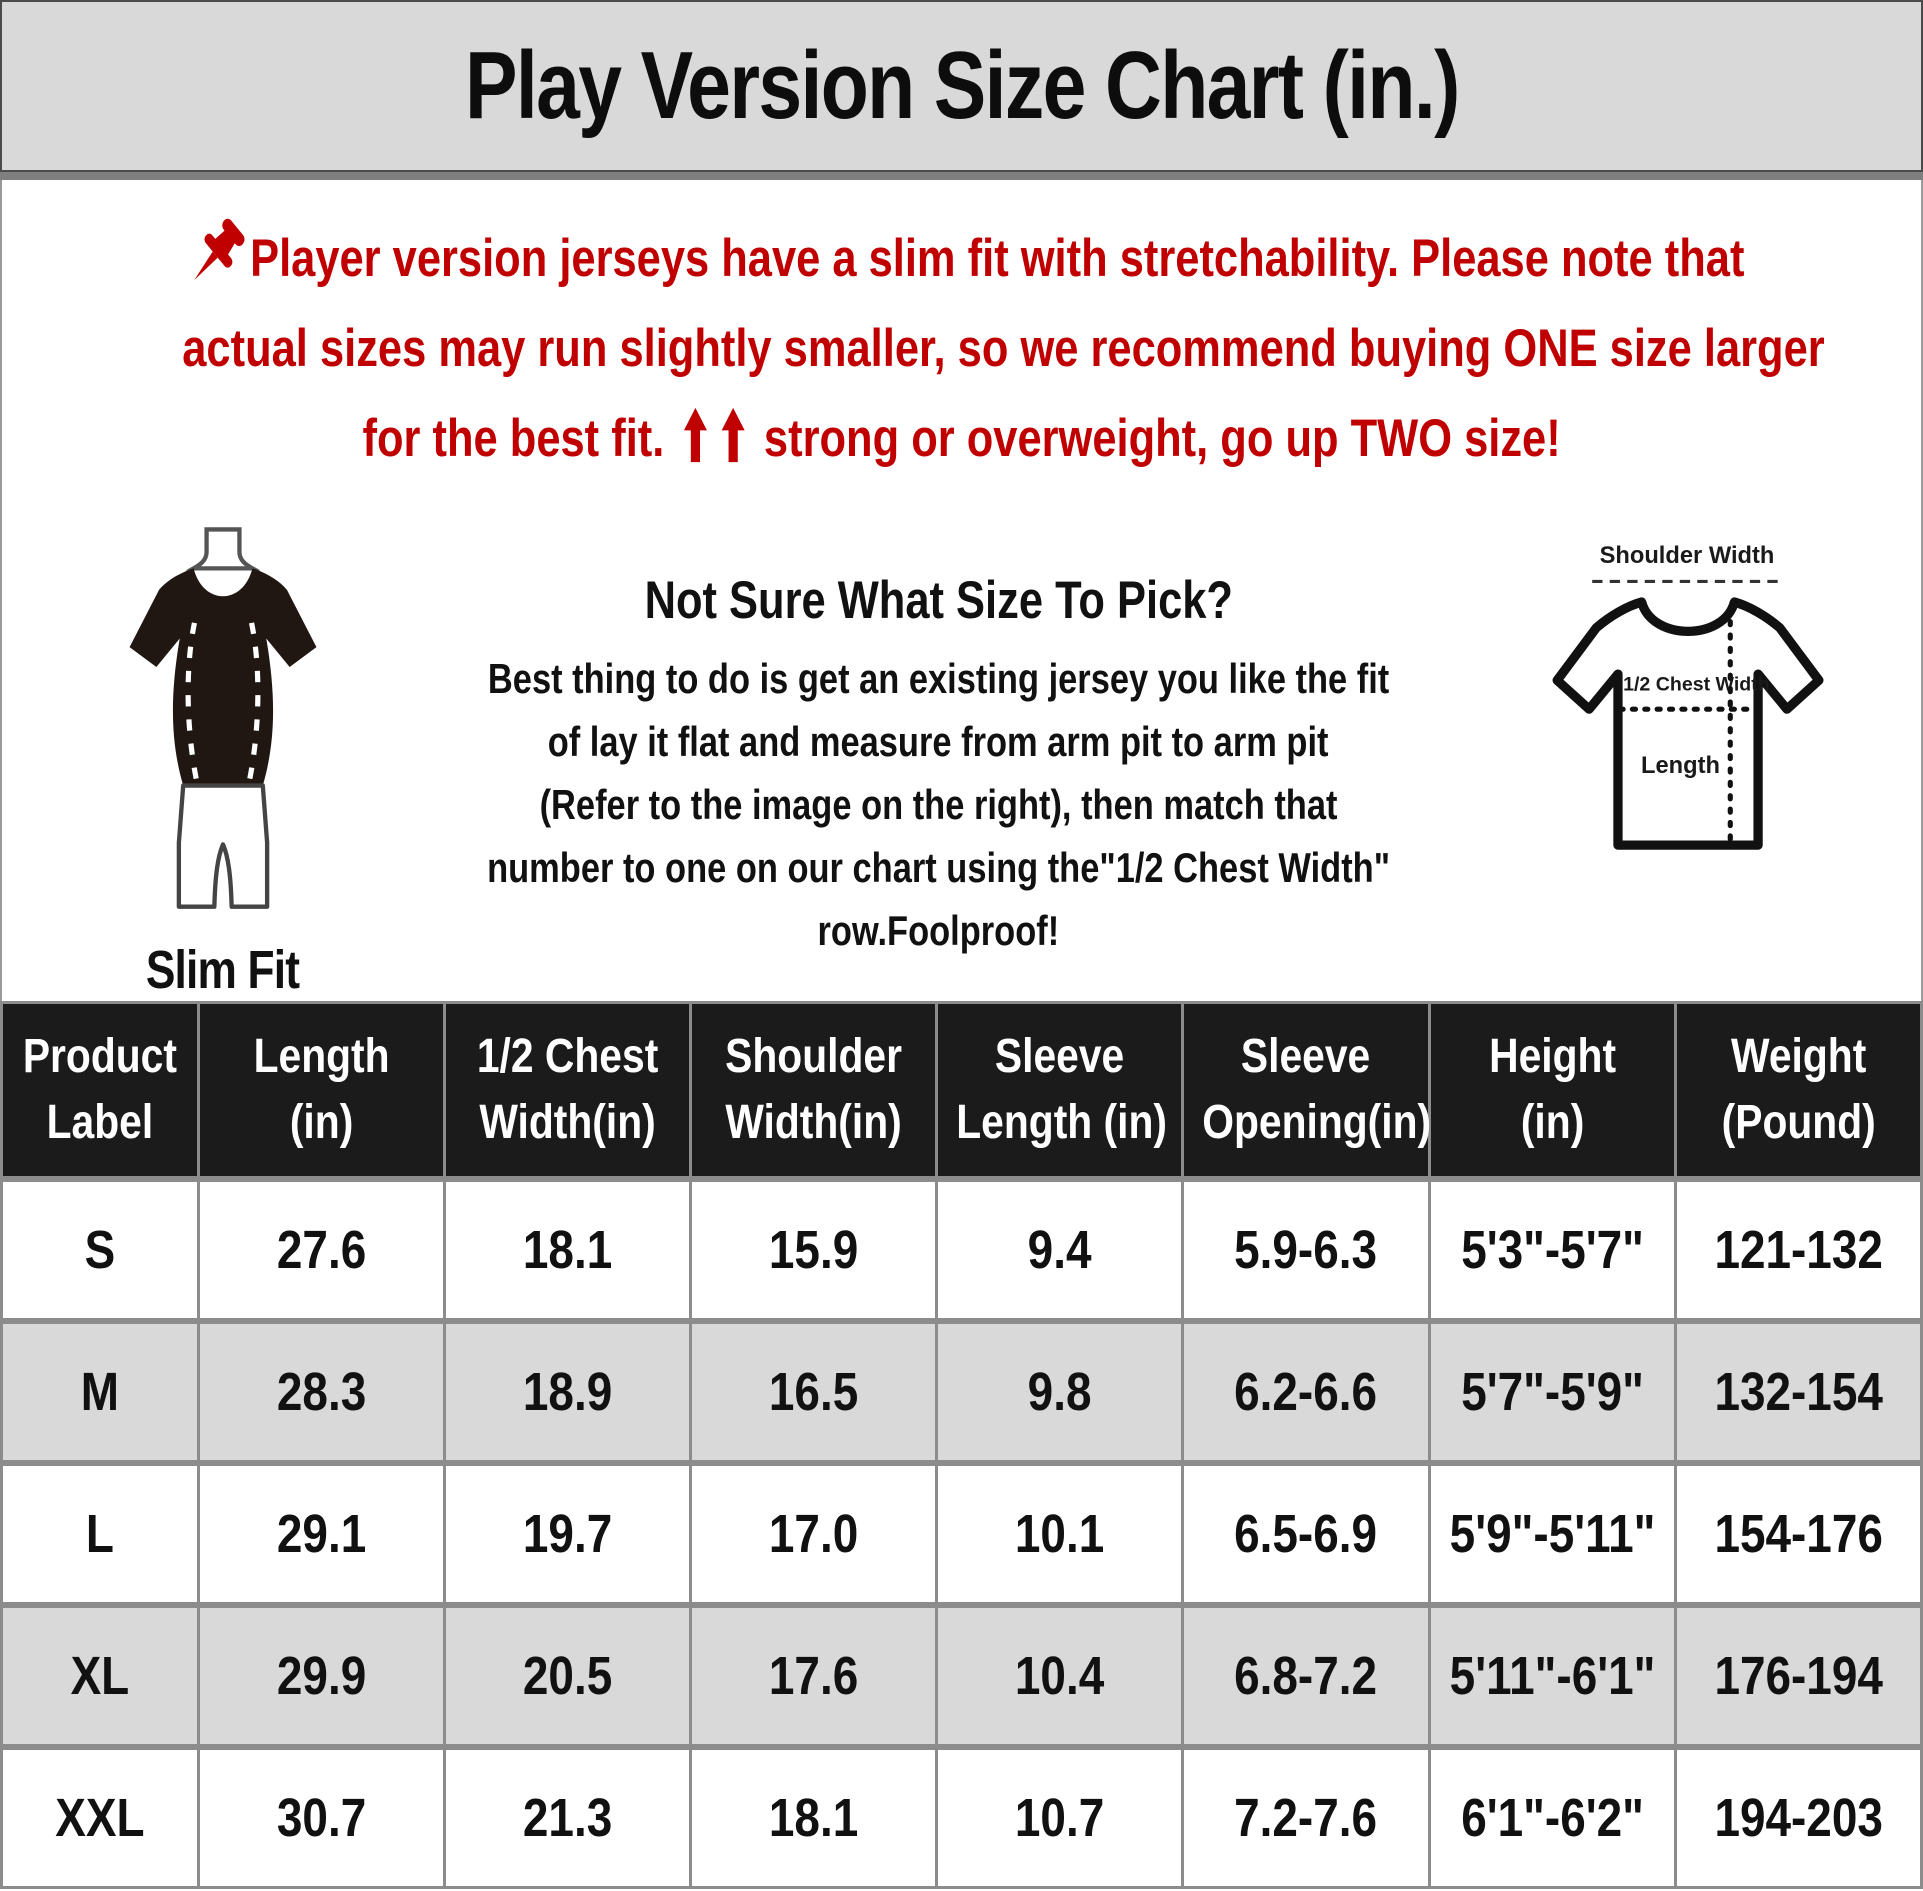 The height and width of the screenshot is (1891, 1923). I want to click on measurement-cell: 10.1, so click(1060, 1533).